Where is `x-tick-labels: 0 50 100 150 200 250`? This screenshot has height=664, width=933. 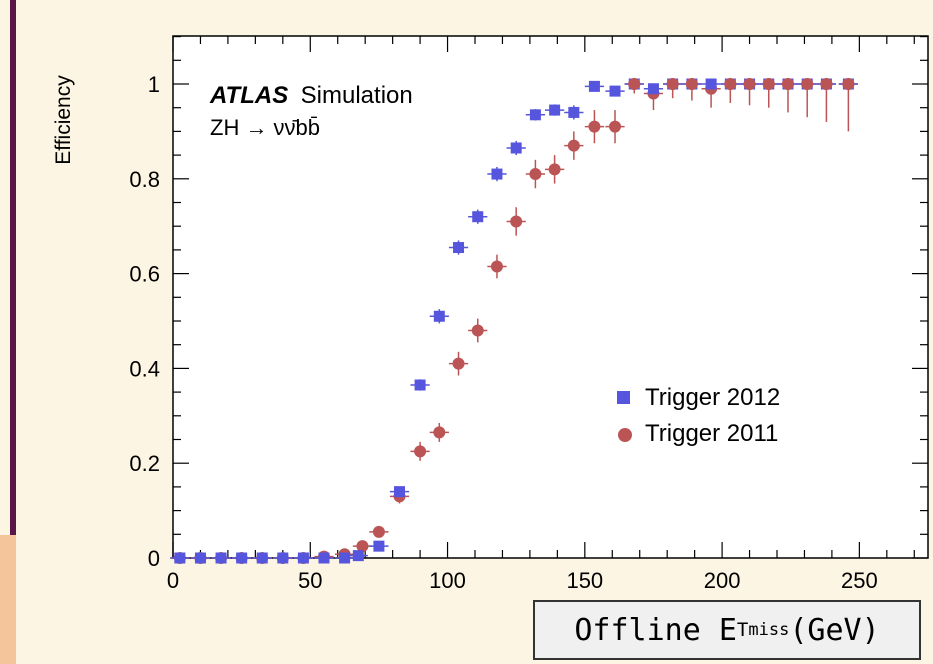
x-tick-labels: 0 50 100 150 200 250 is located at coordinates (522, 580).